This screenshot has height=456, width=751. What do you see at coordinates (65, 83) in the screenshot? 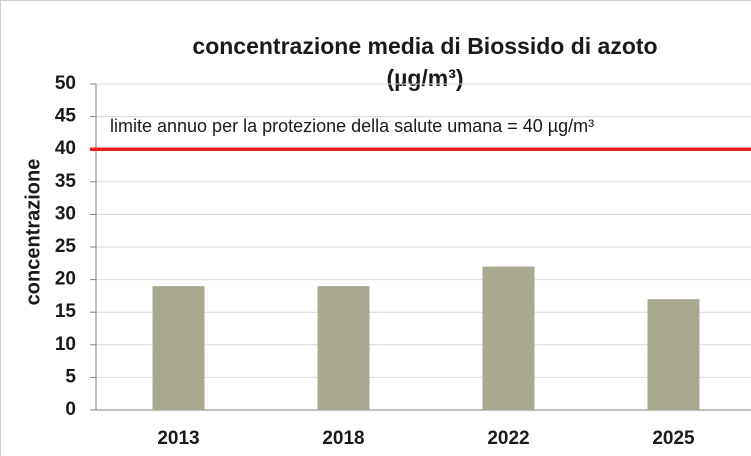
I see `y-tick-label: 50` at bounding box center [65, 83].